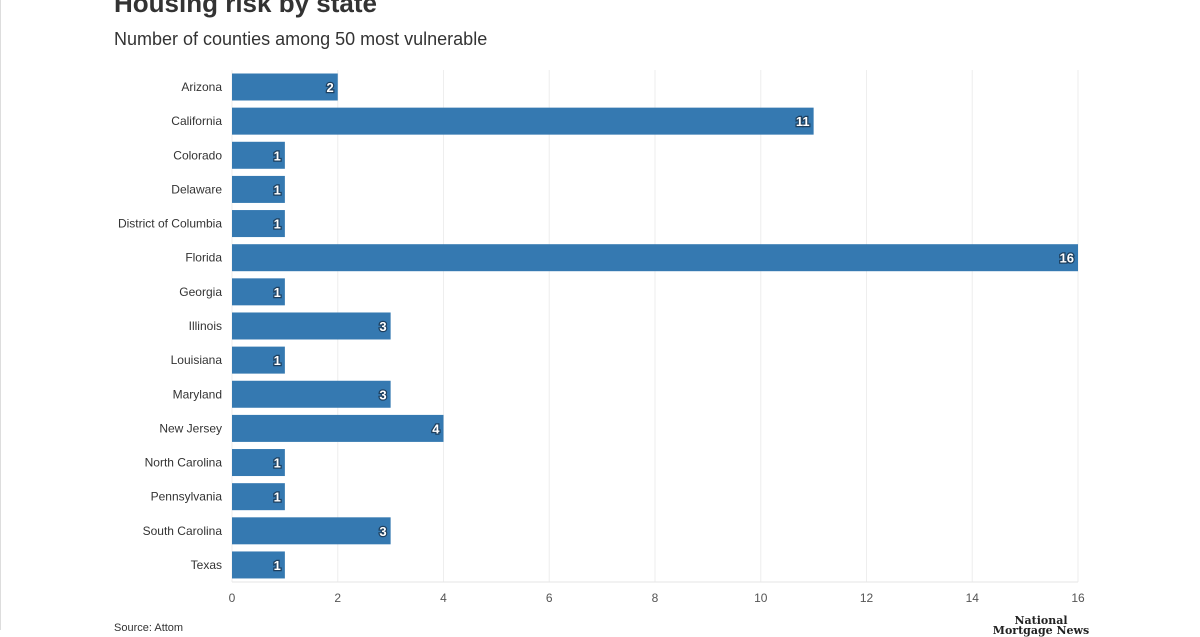 Image resolution: width=1200 pixels, height=637 pixels. What do you see at coordinates (1078, 598) in the screenshot?
I see `x-tick-label: 16` at bounding box center [1078, 598].